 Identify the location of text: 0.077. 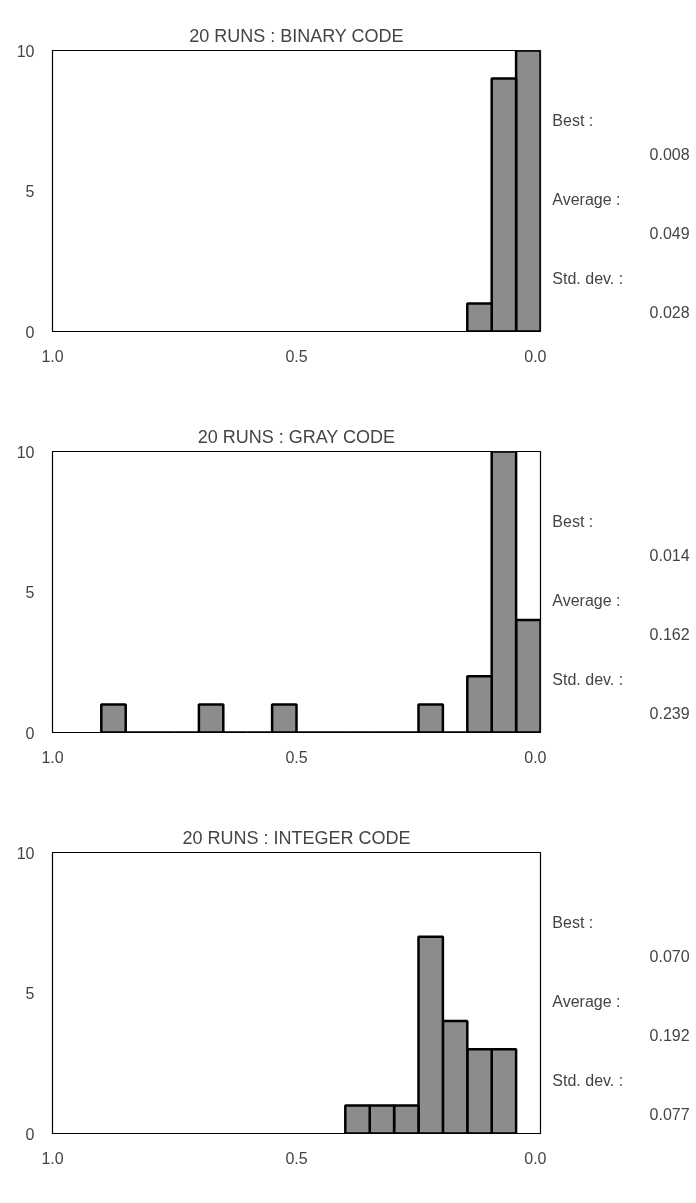
(669, 1114).